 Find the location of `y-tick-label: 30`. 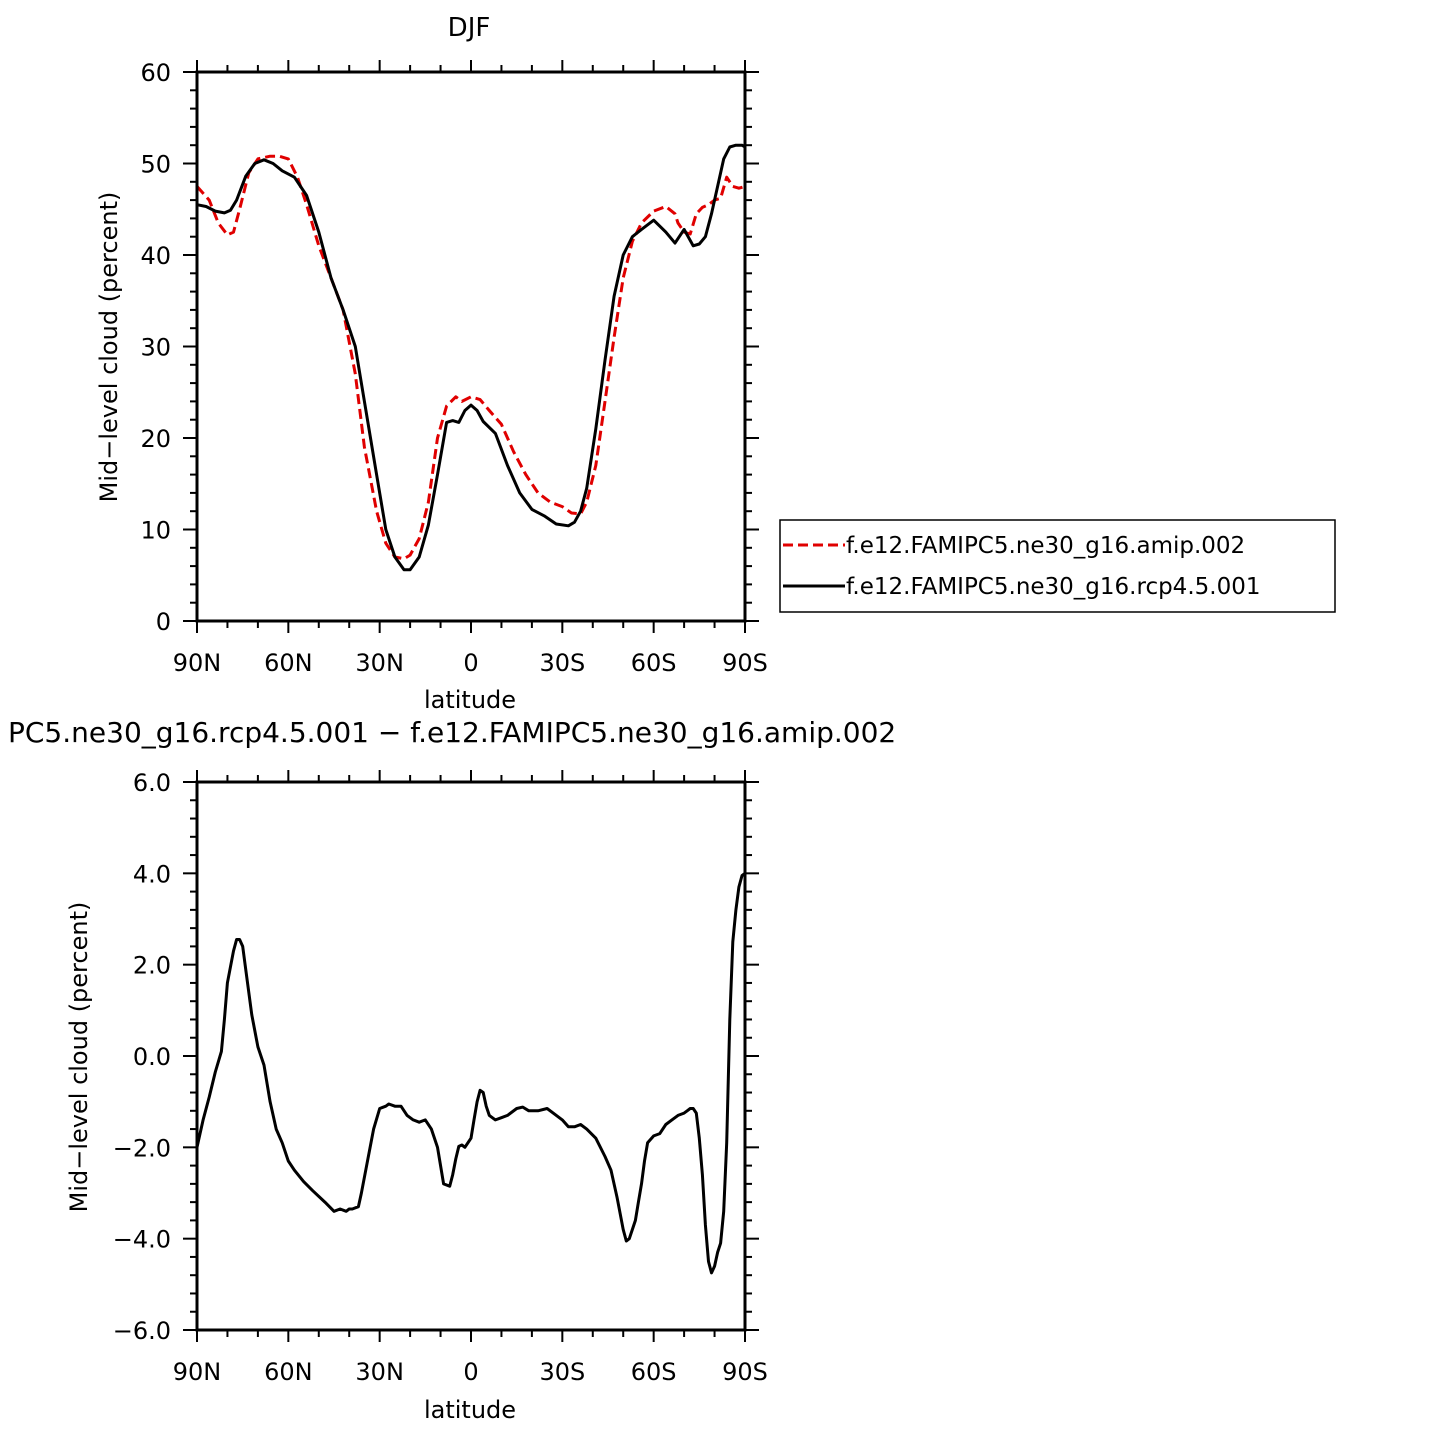

y-tick-label: 30 is located at coordinates (155, 348).